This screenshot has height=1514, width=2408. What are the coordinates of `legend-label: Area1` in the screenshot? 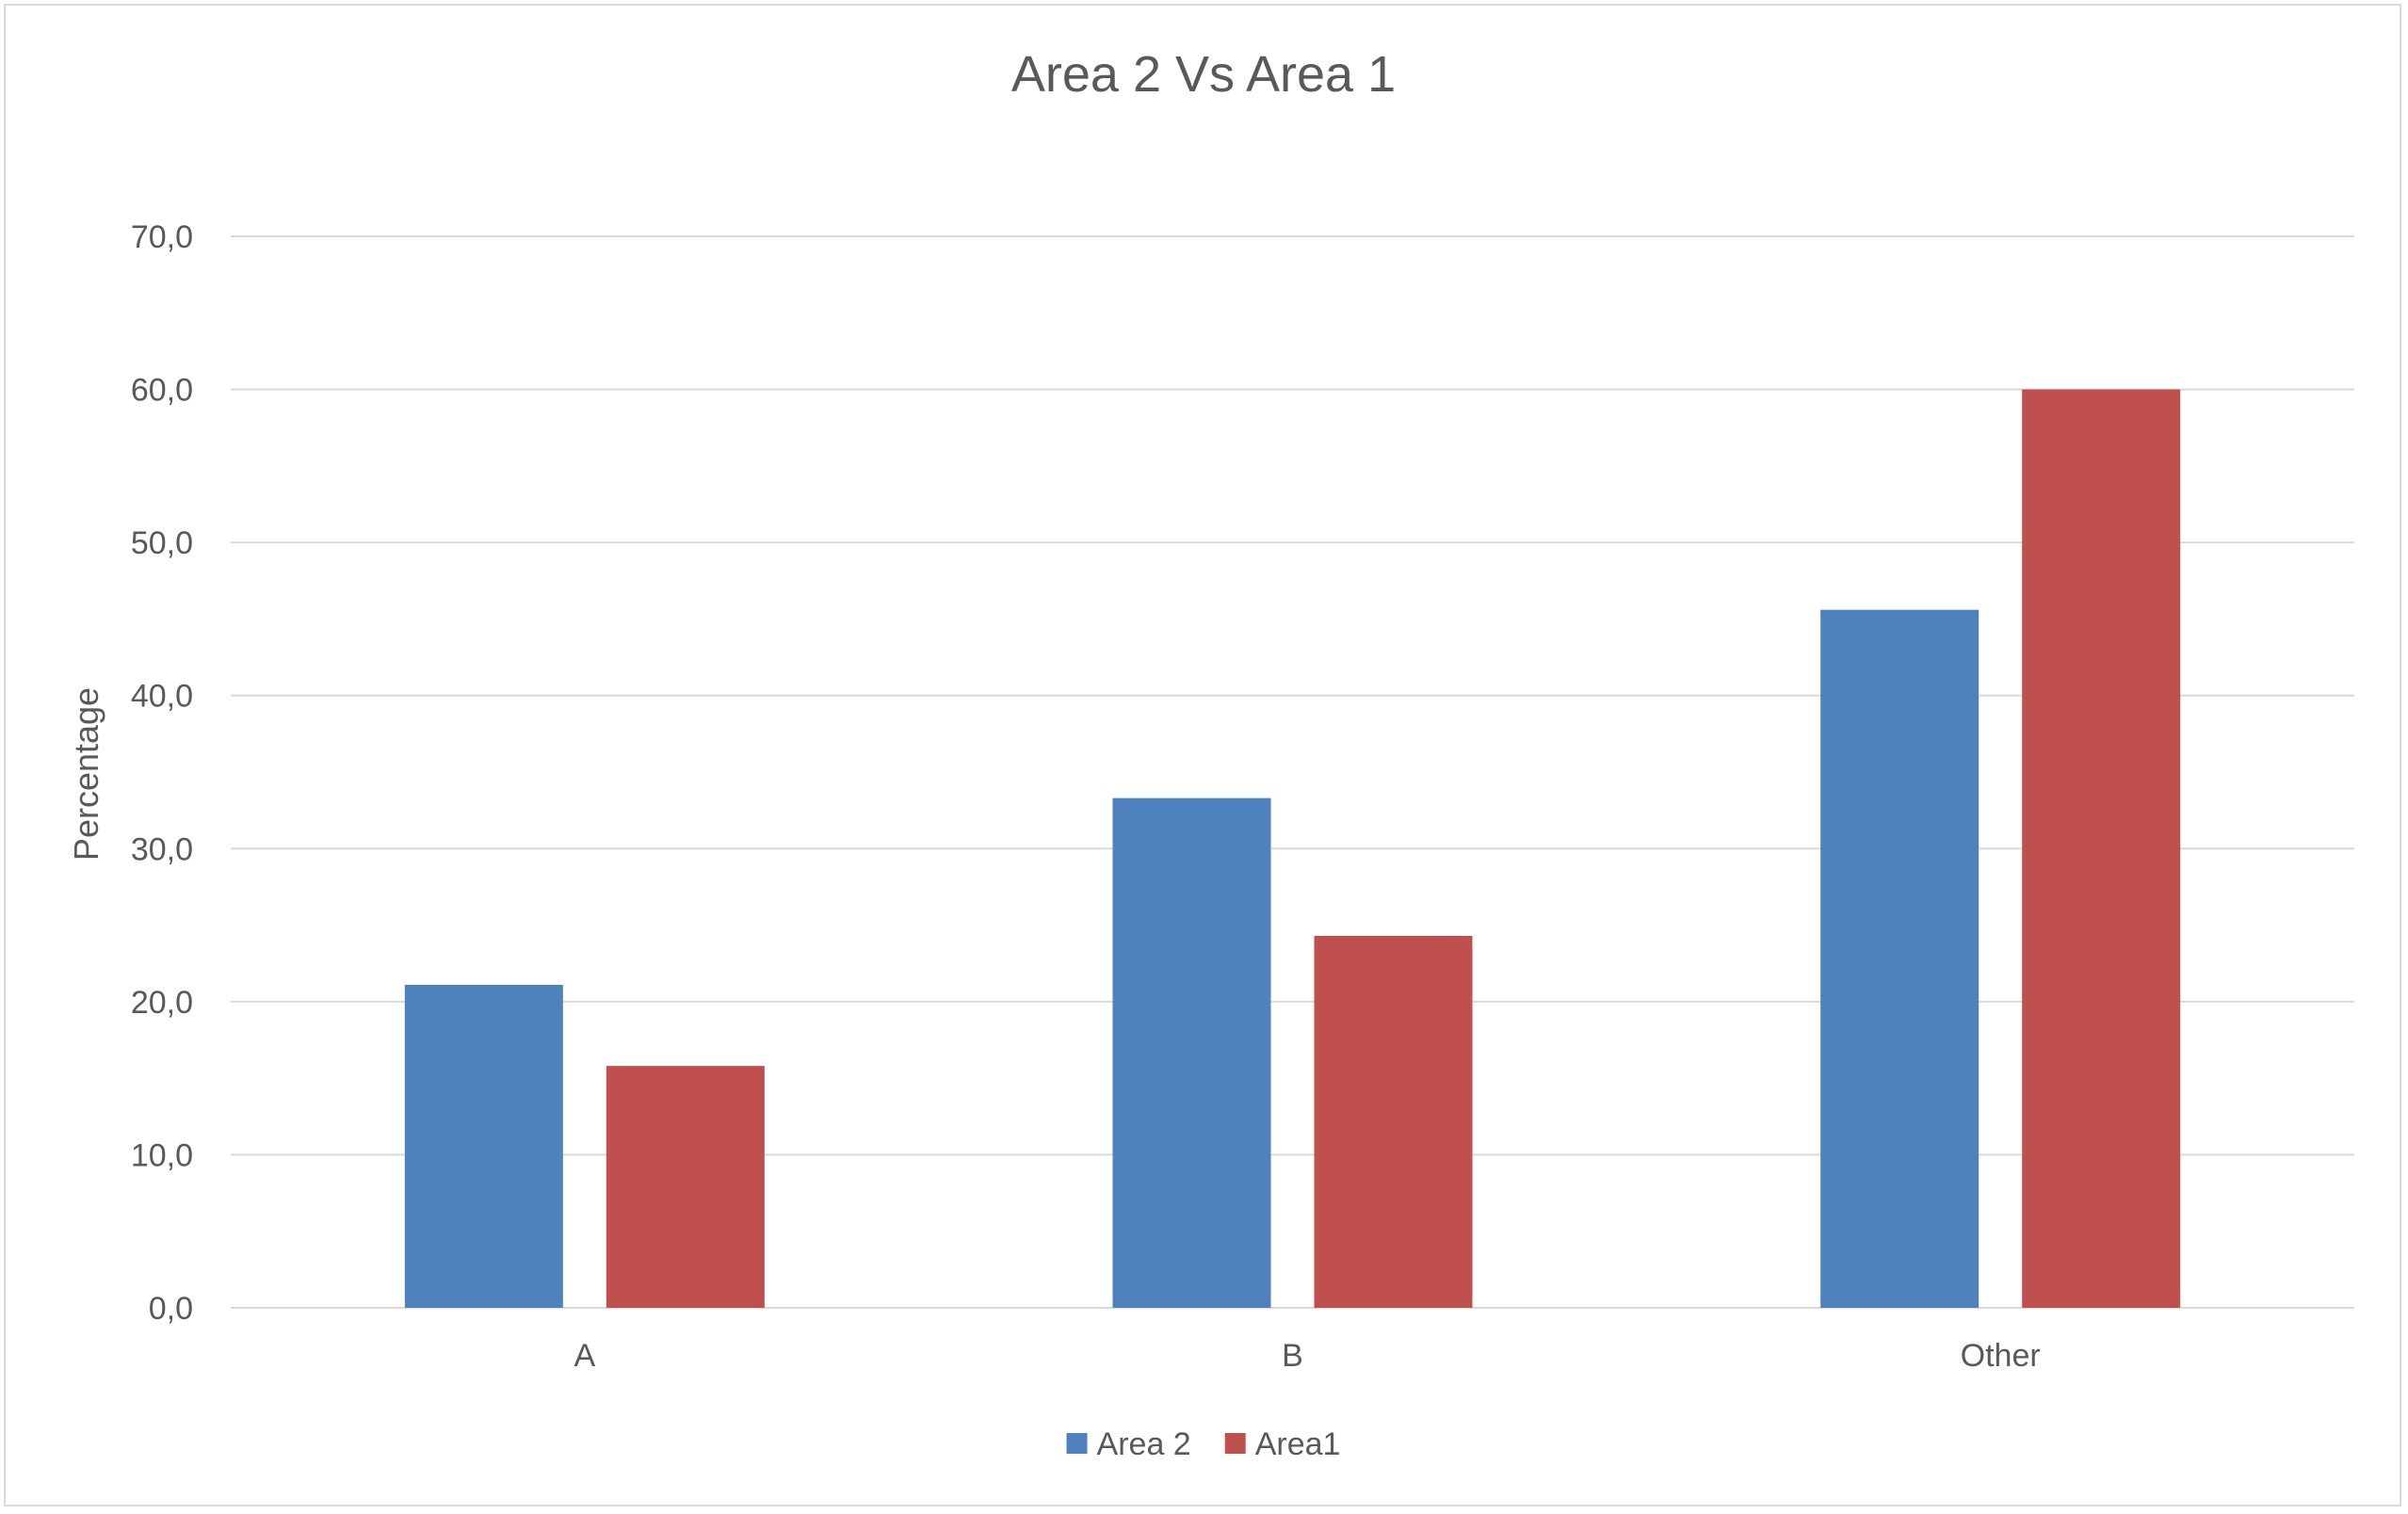 It's located at (1298, 1444).